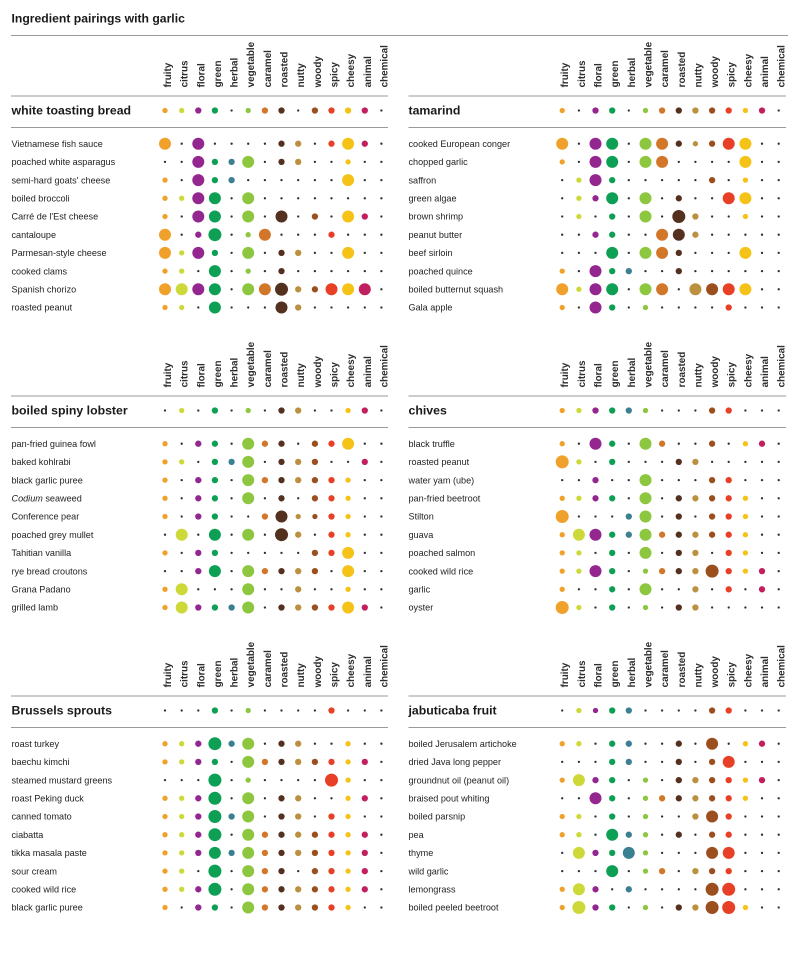 The image size is (800, 959). What do you see at coordinates (423, 180) in the screenshot?
I see `svg-text: saffron` at bounding box center [423, 180].